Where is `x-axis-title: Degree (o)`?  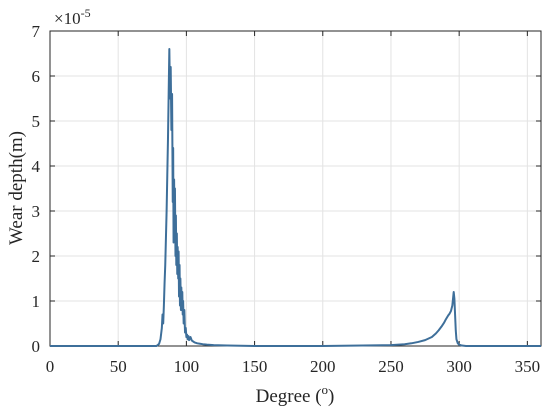 x-axis-title: Degree (o) is located at coordinates (295, 394).